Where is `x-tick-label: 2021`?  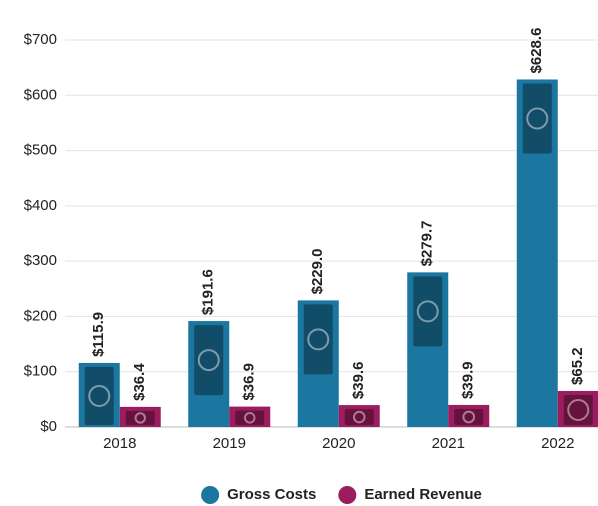
x-tick-label: 2021 is located at coordinates (448, 443).